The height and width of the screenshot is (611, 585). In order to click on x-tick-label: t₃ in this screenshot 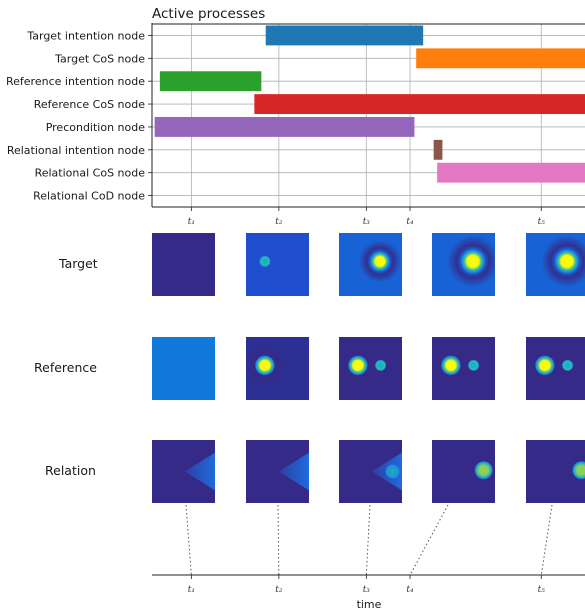, I will do `click(367, 222)`.